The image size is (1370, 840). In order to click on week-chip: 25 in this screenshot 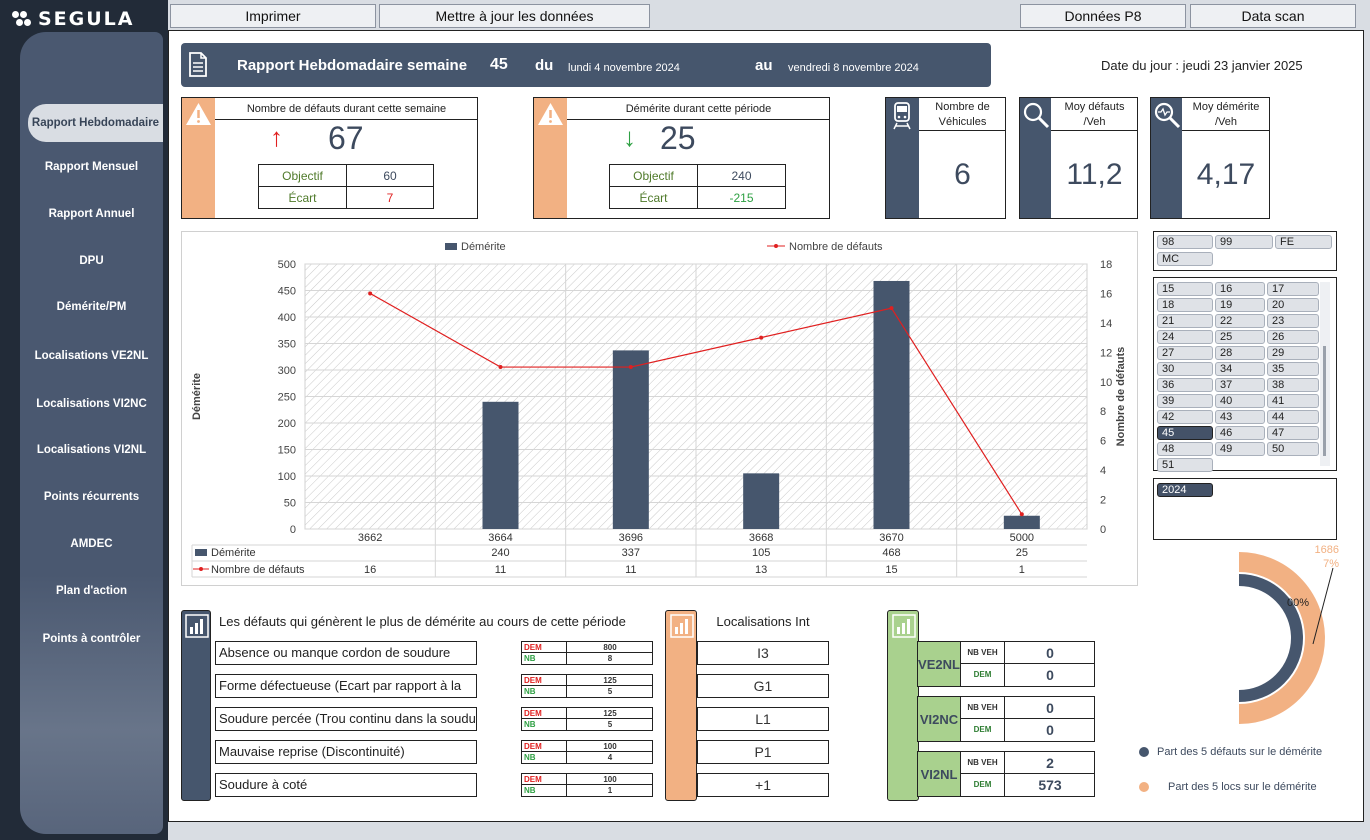, I will do `click(1240, 337)`.